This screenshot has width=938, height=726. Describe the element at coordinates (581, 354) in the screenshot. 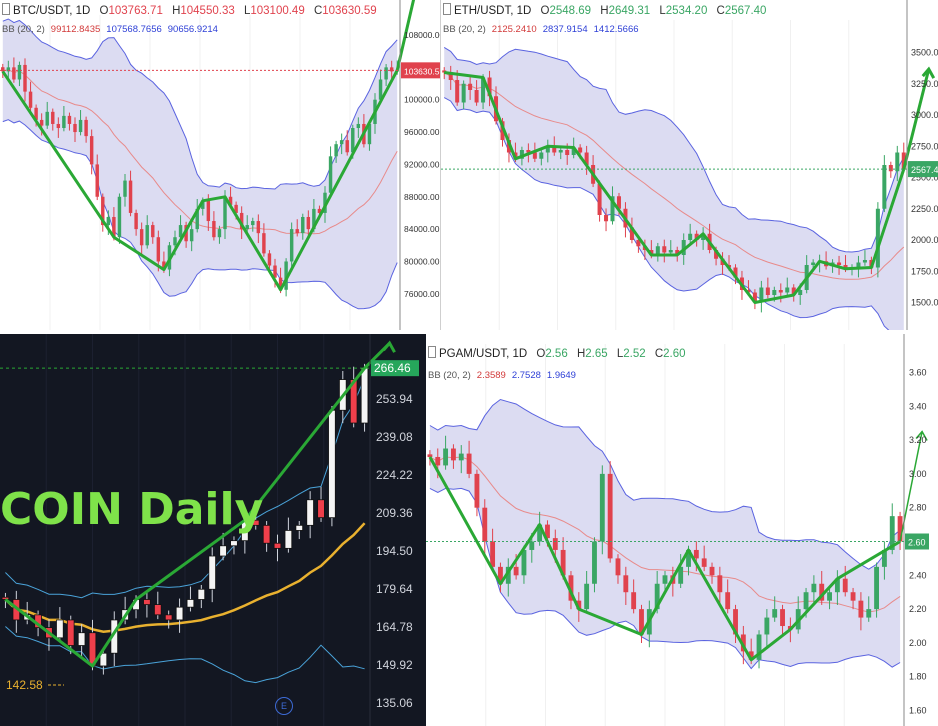

I see `pgam-high-label: H` at that location.